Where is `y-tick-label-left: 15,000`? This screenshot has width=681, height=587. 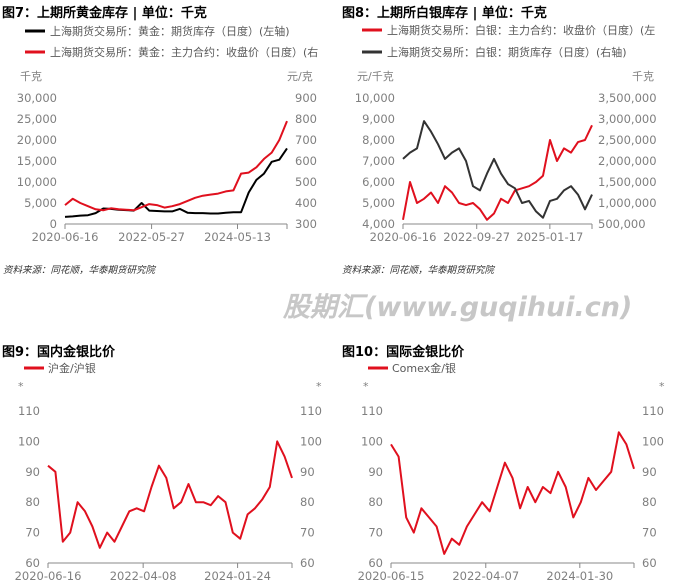
y-tick-label-left: 15,000 is located at coordinates (37, 161).